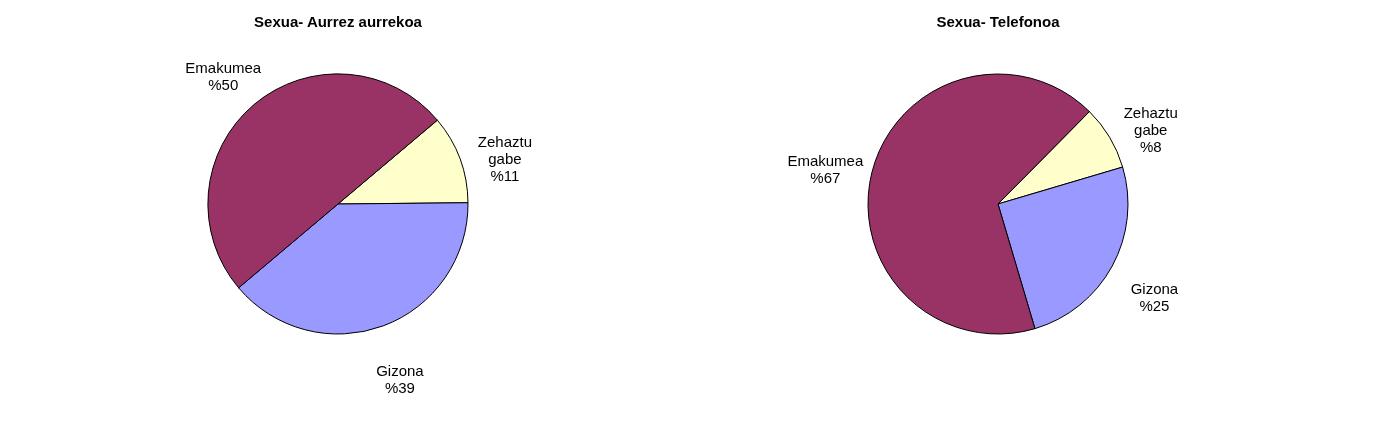 This screenshot has height=432, width=1384. I want to click on chart-title: Sexua- Aurrez aurrekoa, so click(338, 21).